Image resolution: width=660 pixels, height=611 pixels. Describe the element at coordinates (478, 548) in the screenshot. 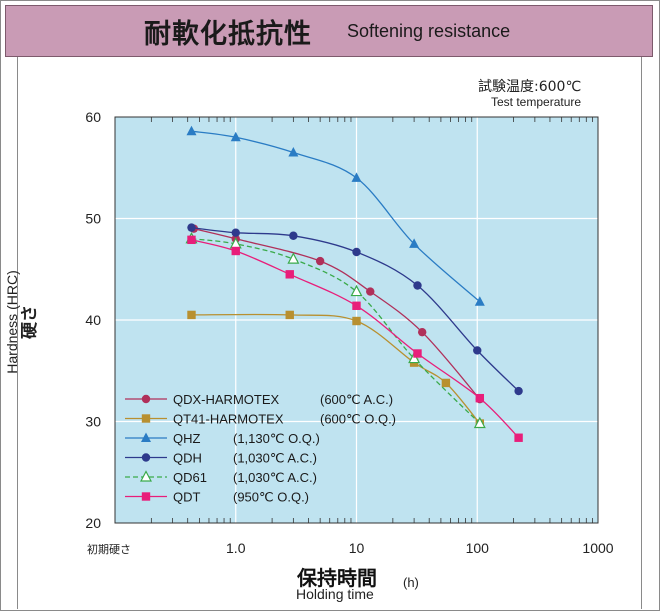

I see `x-tick-label: 100` at that location.